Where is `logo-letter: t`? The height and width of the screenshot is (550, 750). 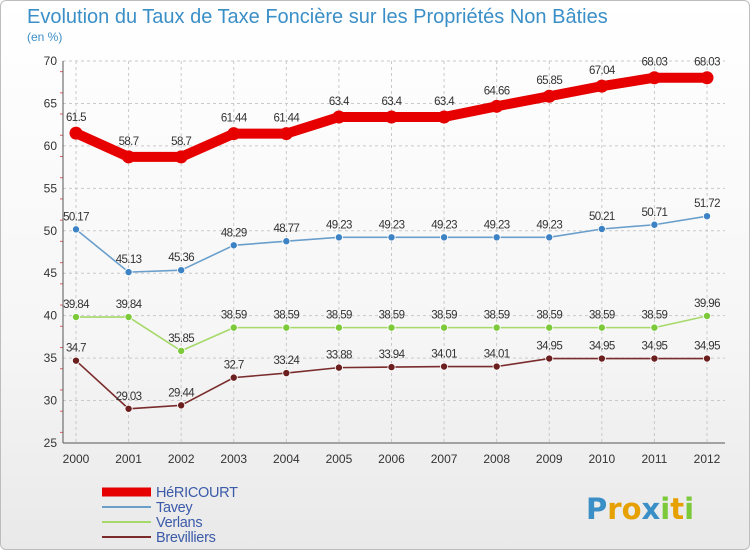
logo-letter: t is located at coordinates (677, 509).